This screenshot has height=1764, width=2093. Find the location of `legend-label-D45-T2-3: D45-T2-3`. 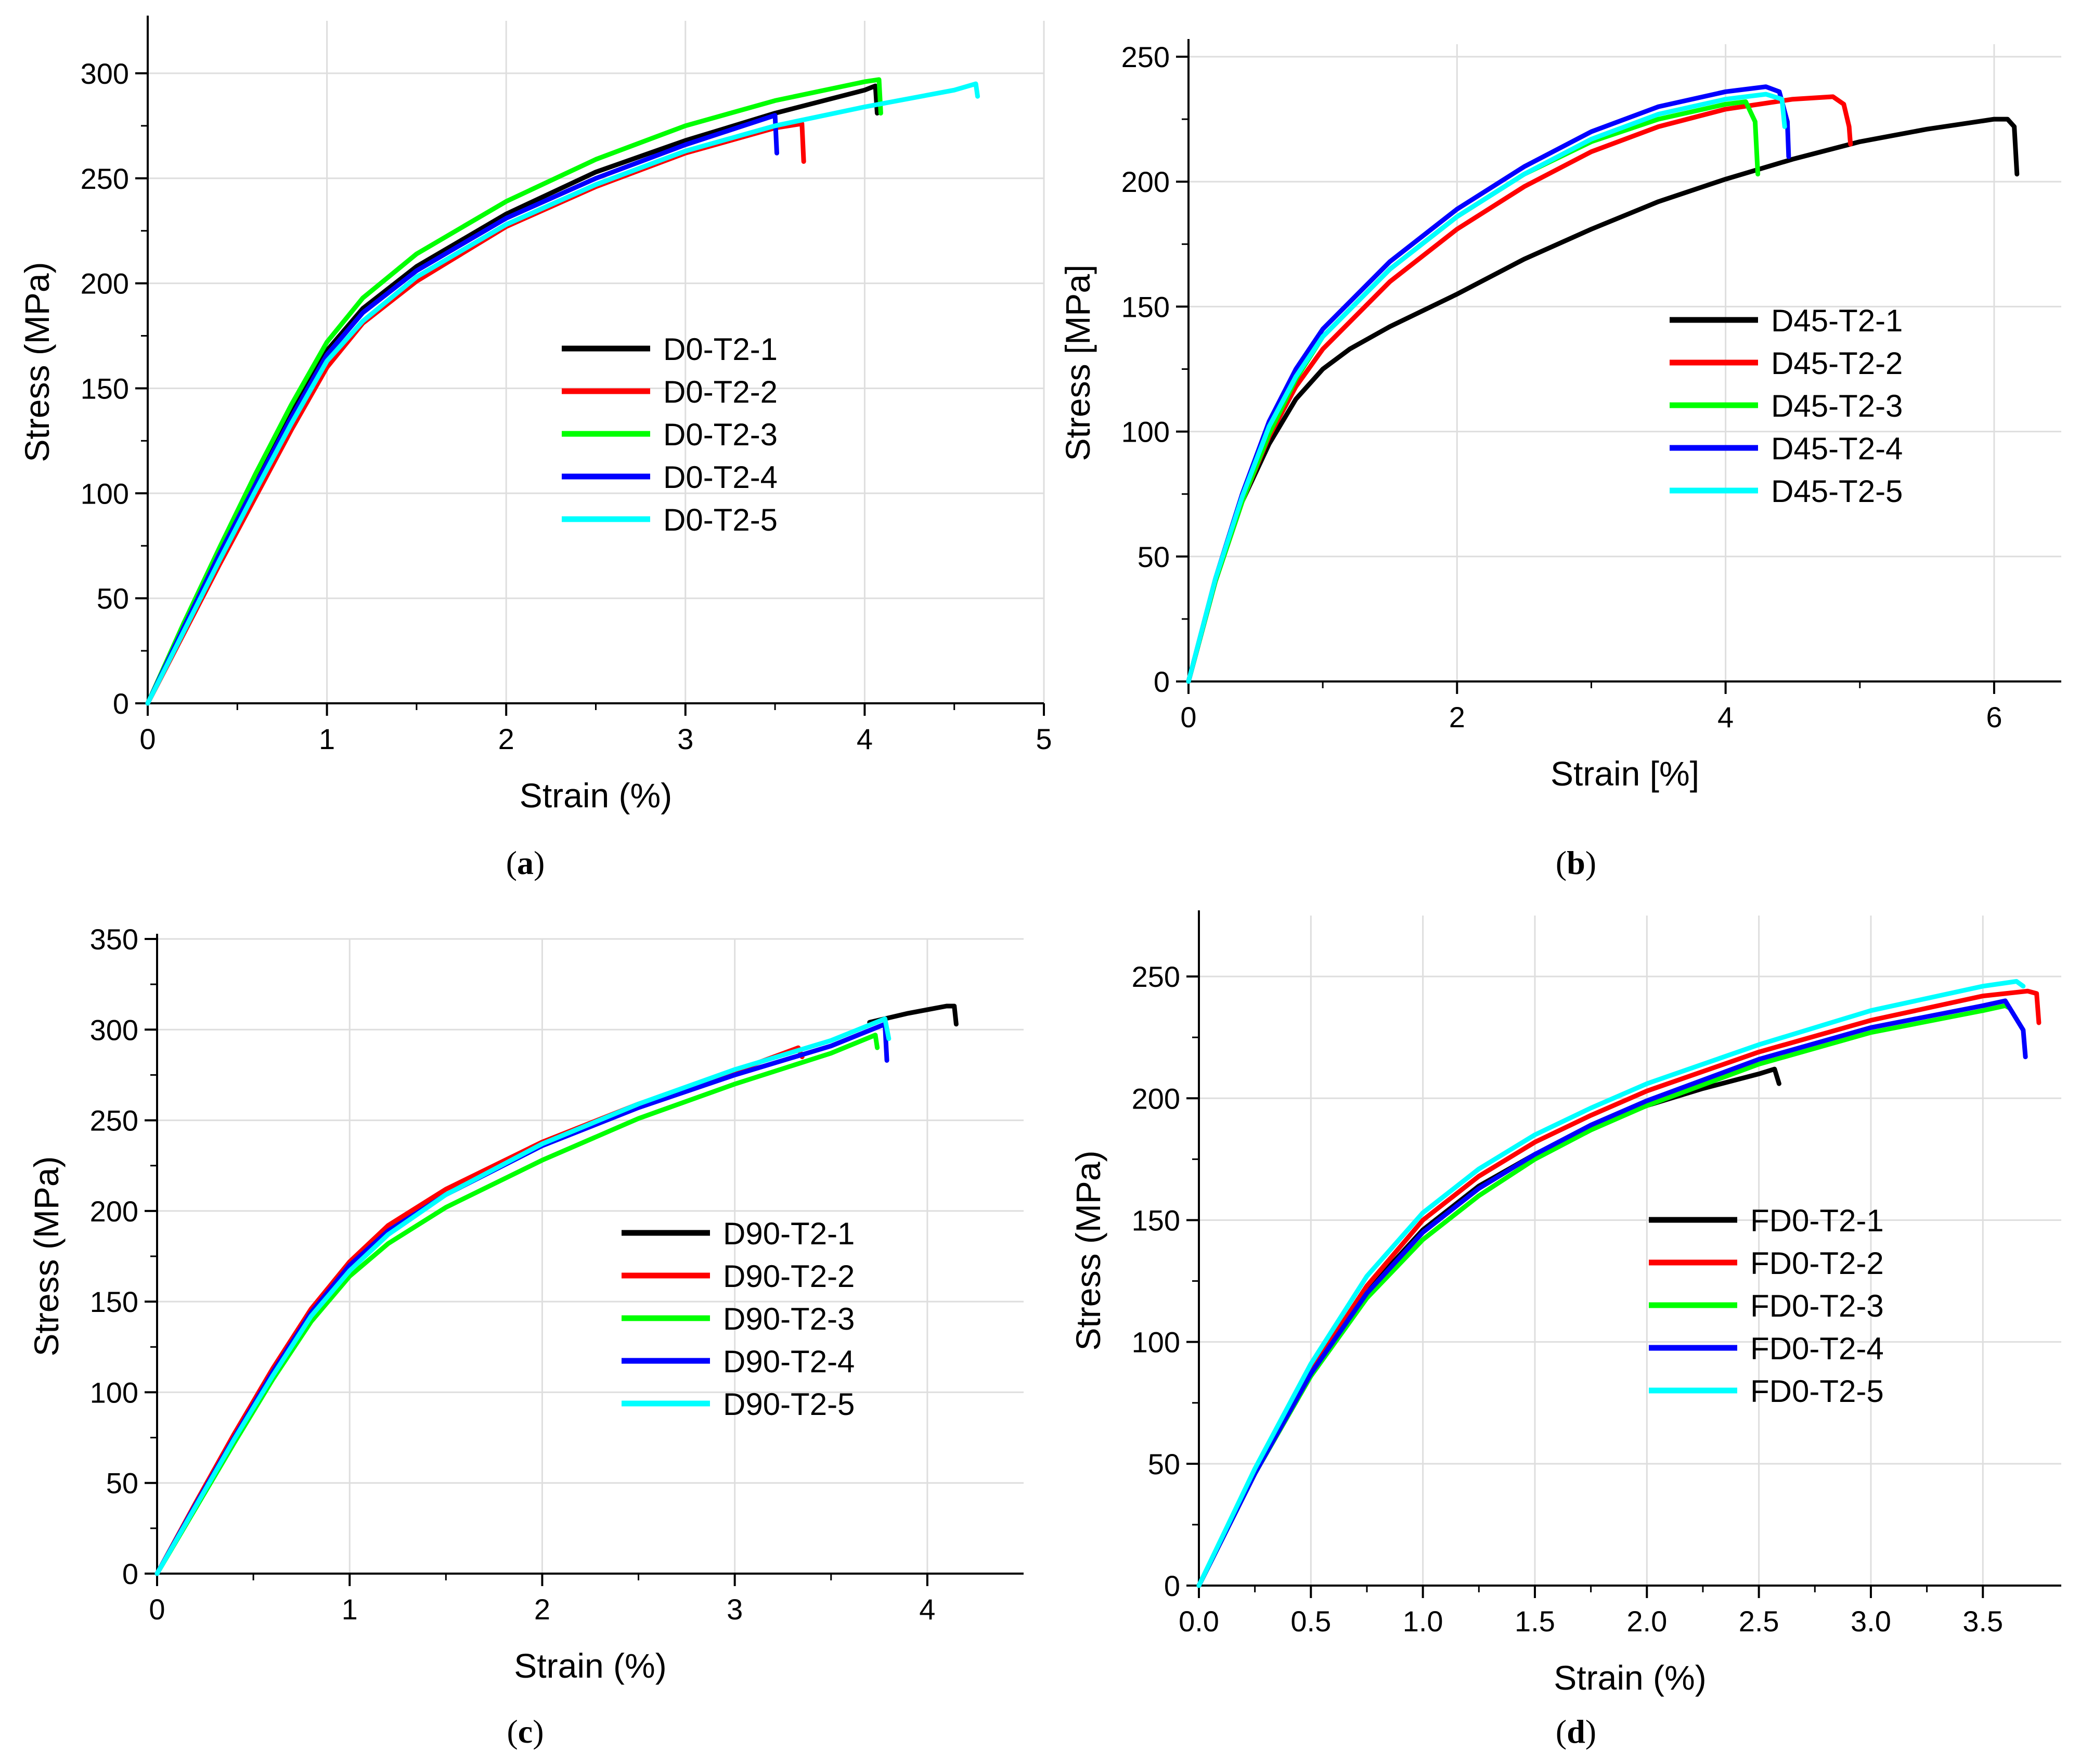

legend-label-D45-T2-3: D45-T2-3 is located at coordinates (1837, 406).